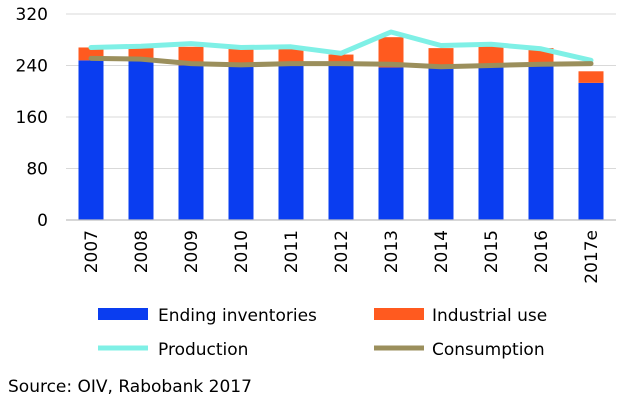  What do you see at coordinates (32, 15) in the screenshot?
I see `y-tick-label: 320` at bounding box center [32, 15].